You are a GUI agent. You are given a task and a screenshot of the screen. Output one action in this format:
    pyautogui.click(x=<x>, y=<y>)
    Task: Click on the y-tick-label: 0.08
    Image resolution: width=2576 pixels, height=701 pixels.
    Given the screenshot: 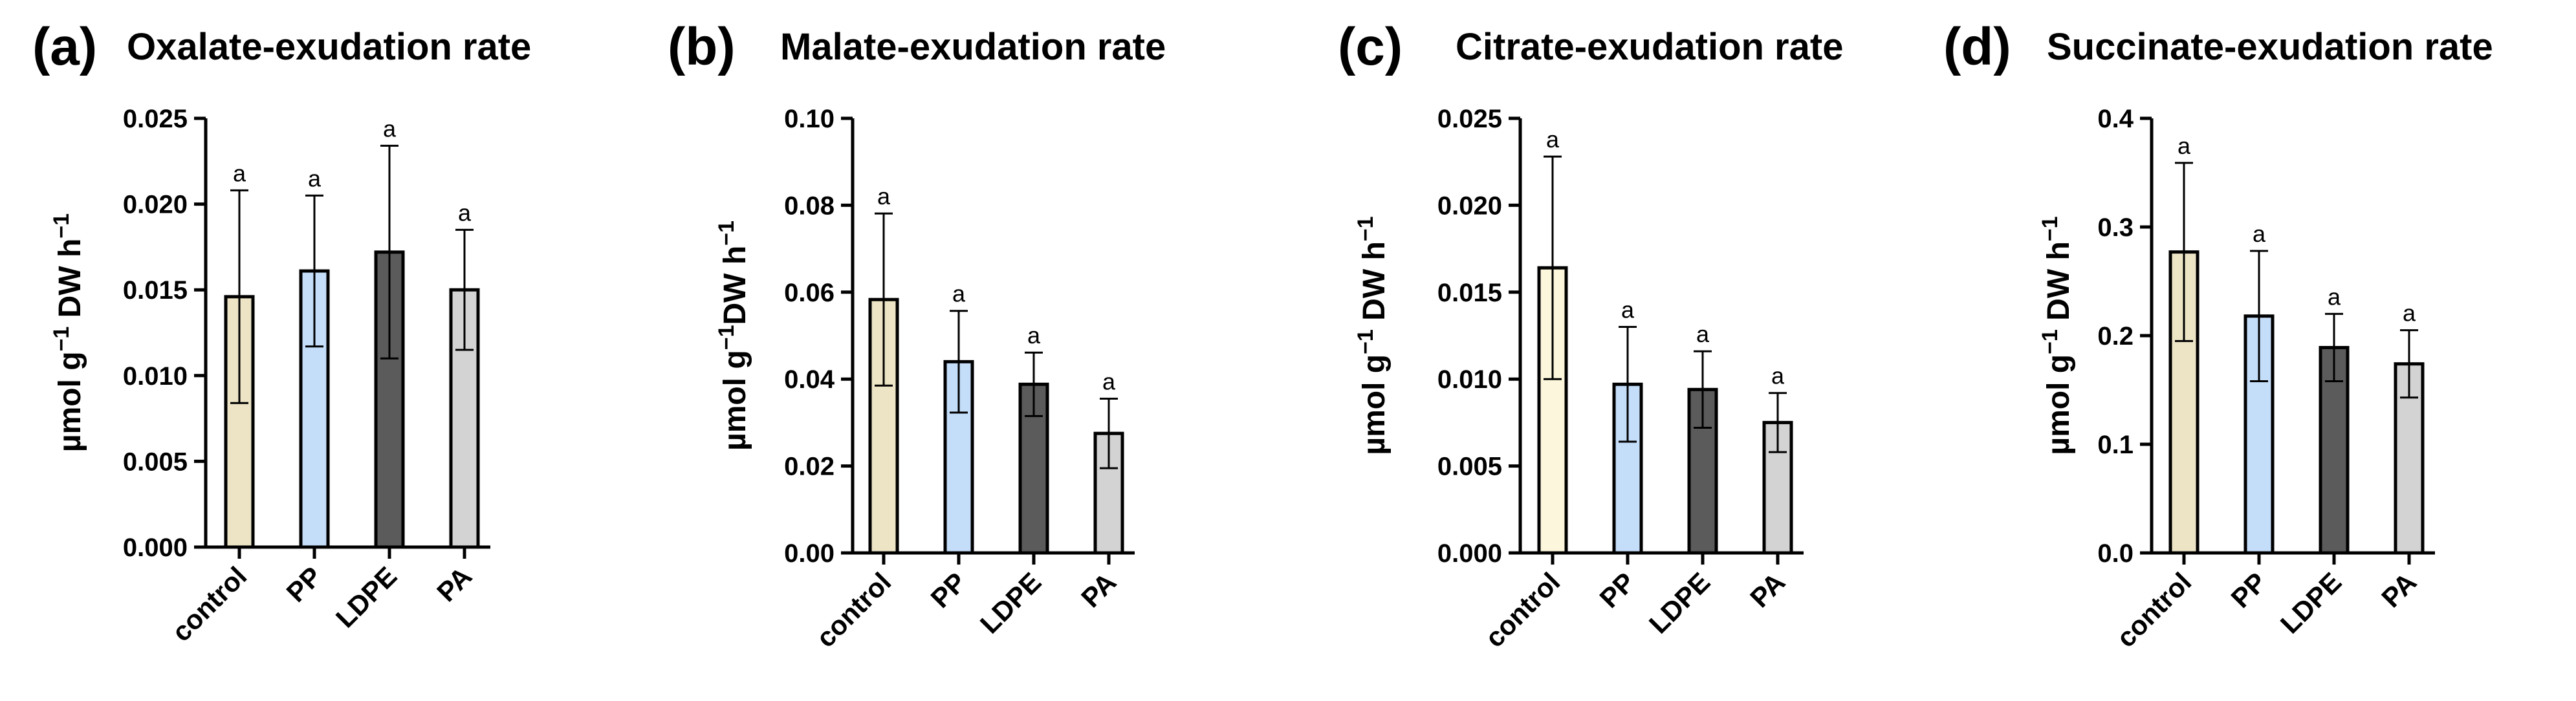 What is the action you would take?
    pyautogui.click(x=809, y=205)
    